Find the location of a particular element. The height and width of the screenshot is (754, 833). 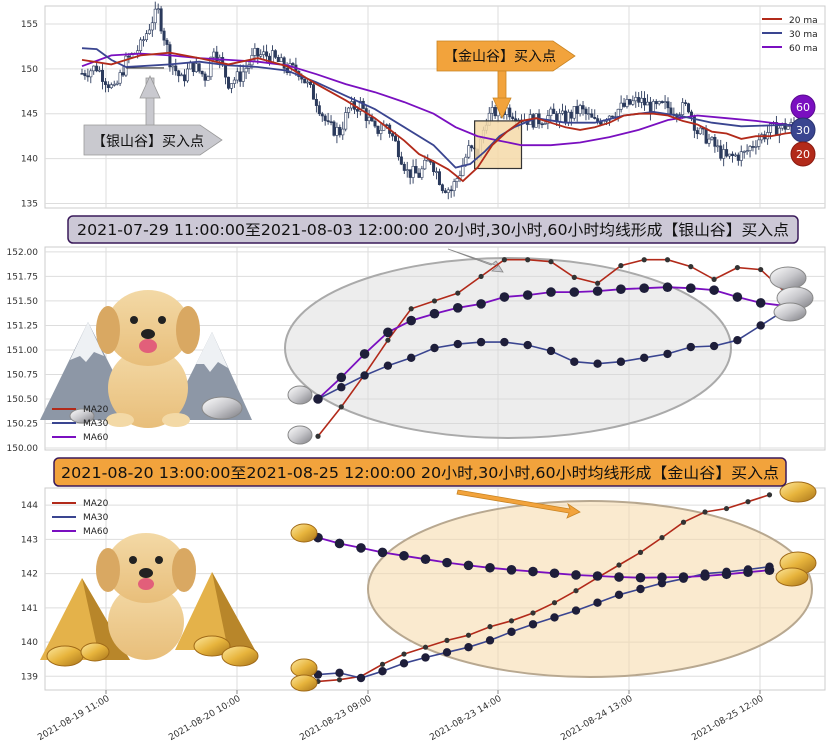

y-tick-label: 152.00 is located at coordinates (23, 253).